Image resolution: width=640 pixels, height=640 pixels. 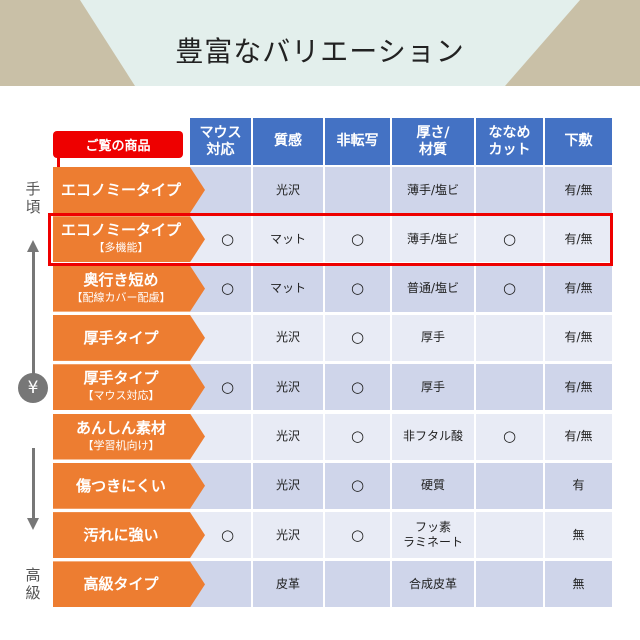 I want to click on product-name: 高級タイプ, so click(x=121, y=584).